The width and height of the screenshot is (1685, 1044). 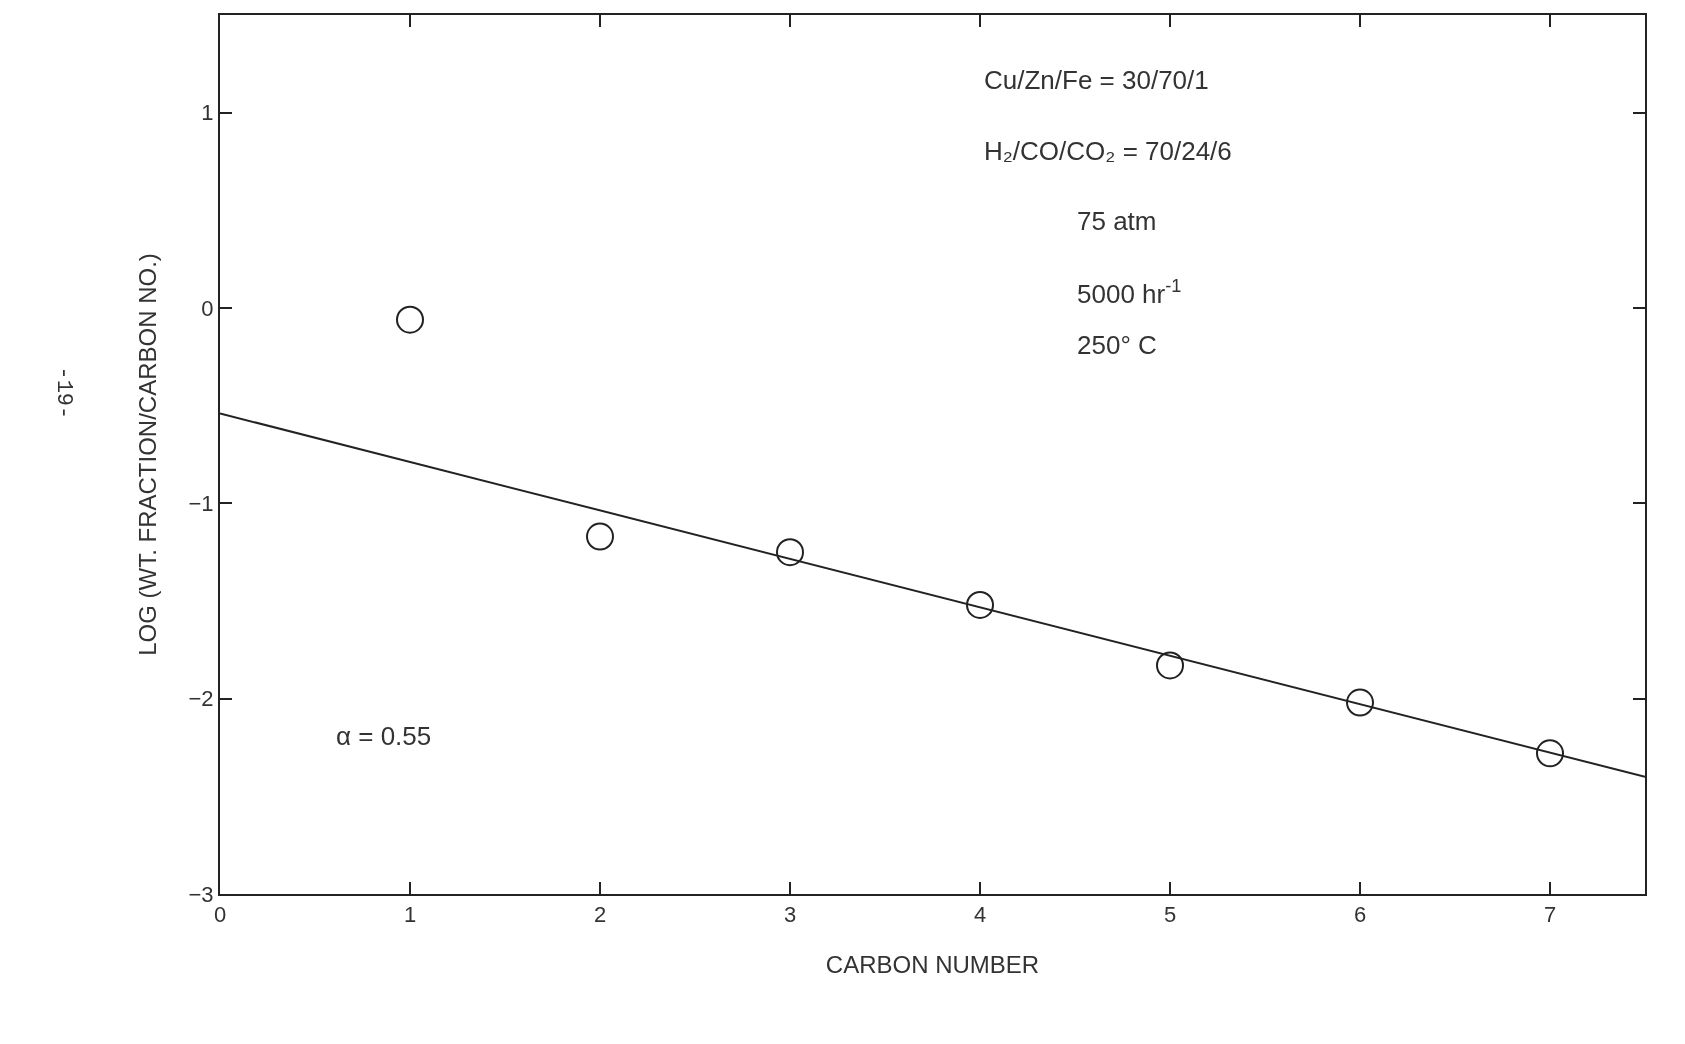 I want to click on y-tick-label: −1, so click(x=201, y=504).